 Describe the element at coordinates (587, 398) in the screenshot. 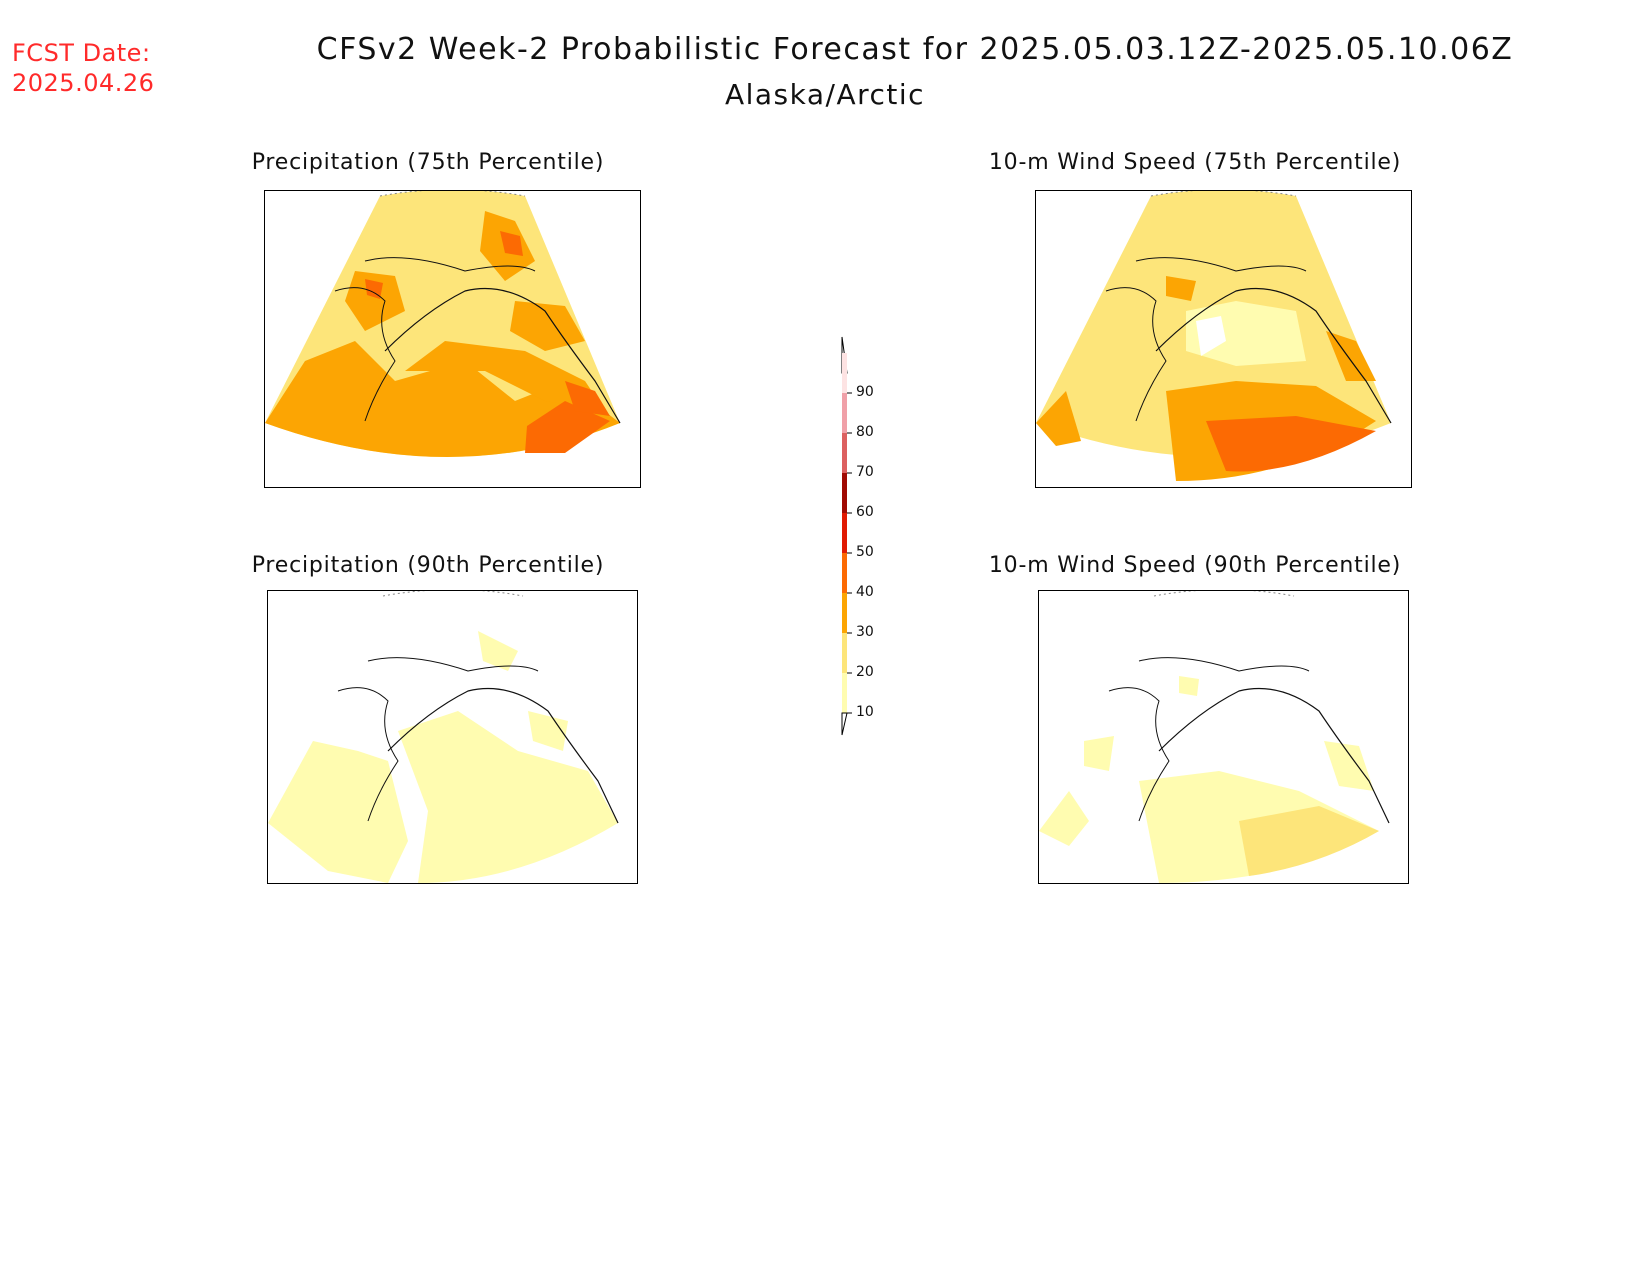

I see `shade-40-panhandle` at that location.